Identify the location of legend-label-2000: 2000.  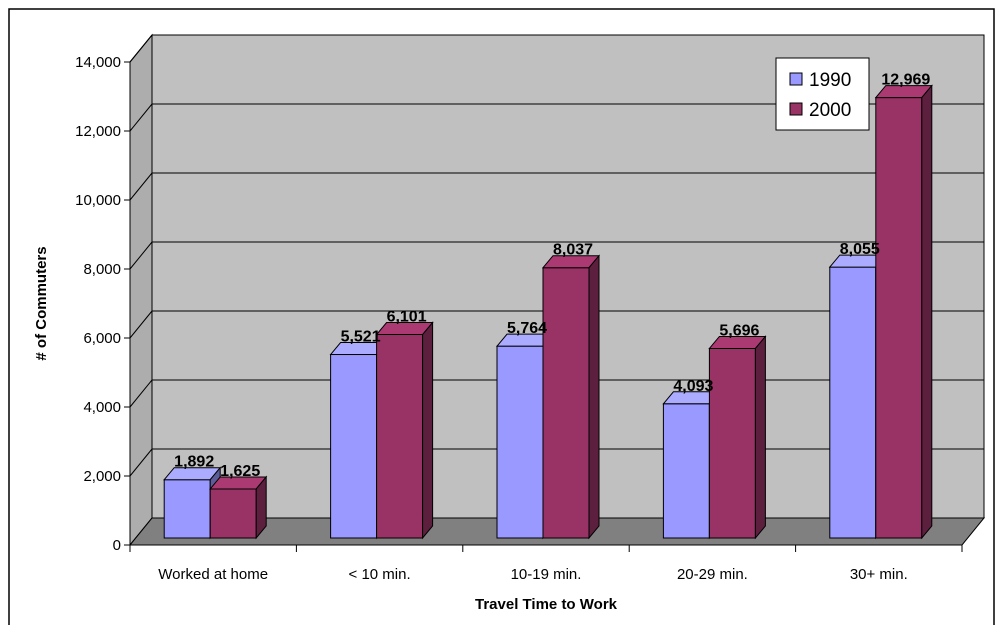
(830, 110).